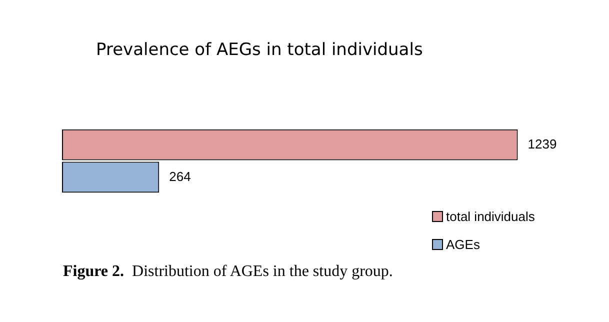  I want to click on legend-label: AGEs, so click(463, 244).